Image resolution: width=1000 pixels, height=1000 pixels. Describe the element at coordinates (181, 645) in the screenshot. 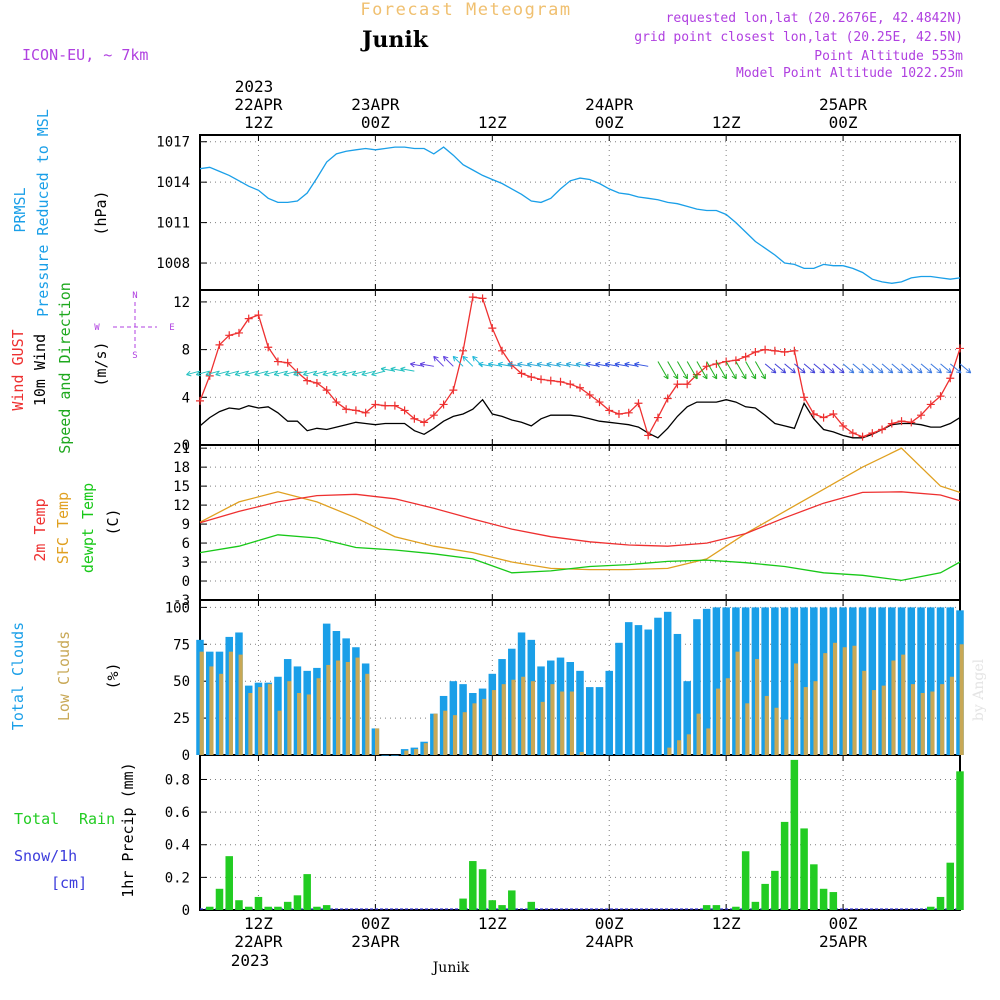

I see `clouds-tick-label: 75` at that location.